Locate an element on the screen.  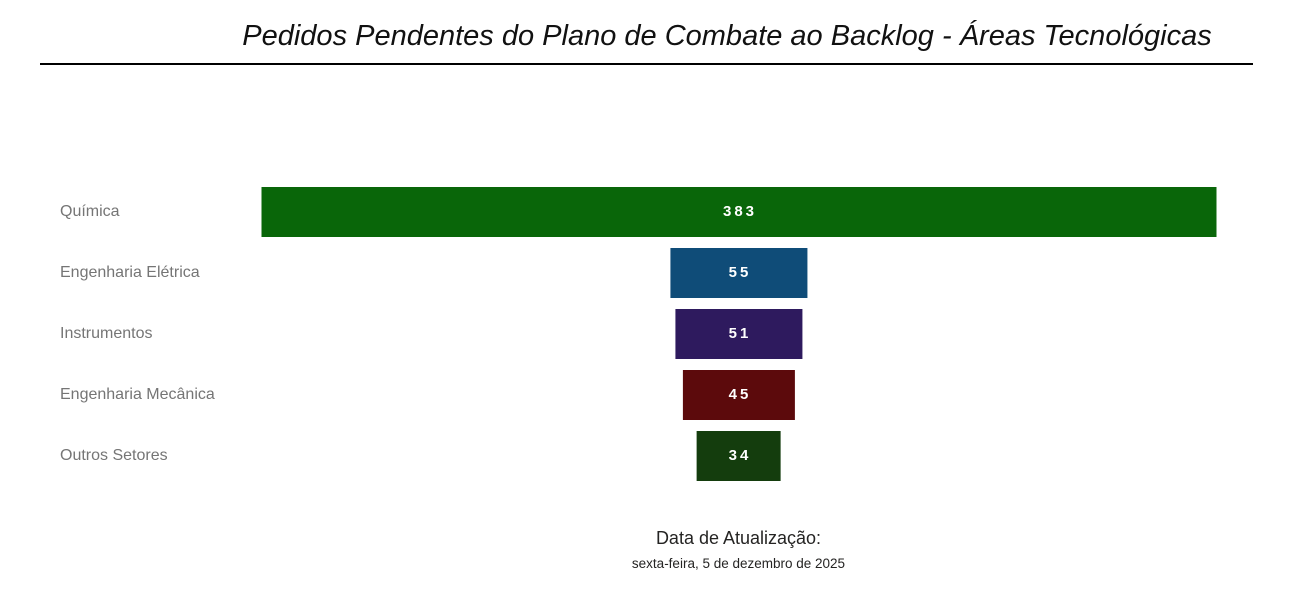
funnel-bar: 34 is located at coordinates (738, 455).